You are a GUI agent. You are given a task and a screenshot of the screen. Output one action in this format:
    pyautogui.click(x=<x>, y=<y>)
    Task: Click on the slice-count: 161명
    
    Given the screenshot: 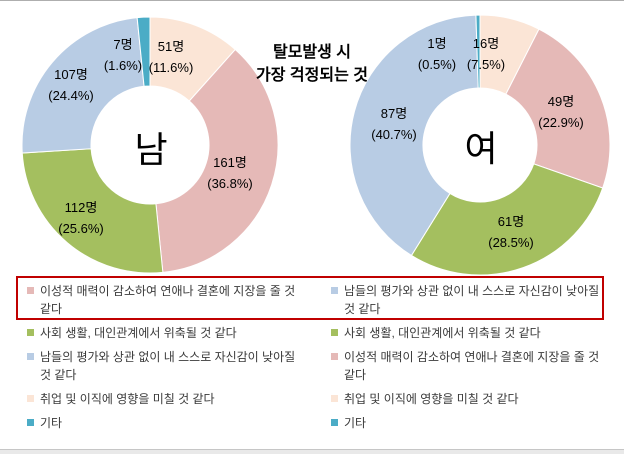 What is the action you would take?
    pyautogui.click(x=230, y=162)
    